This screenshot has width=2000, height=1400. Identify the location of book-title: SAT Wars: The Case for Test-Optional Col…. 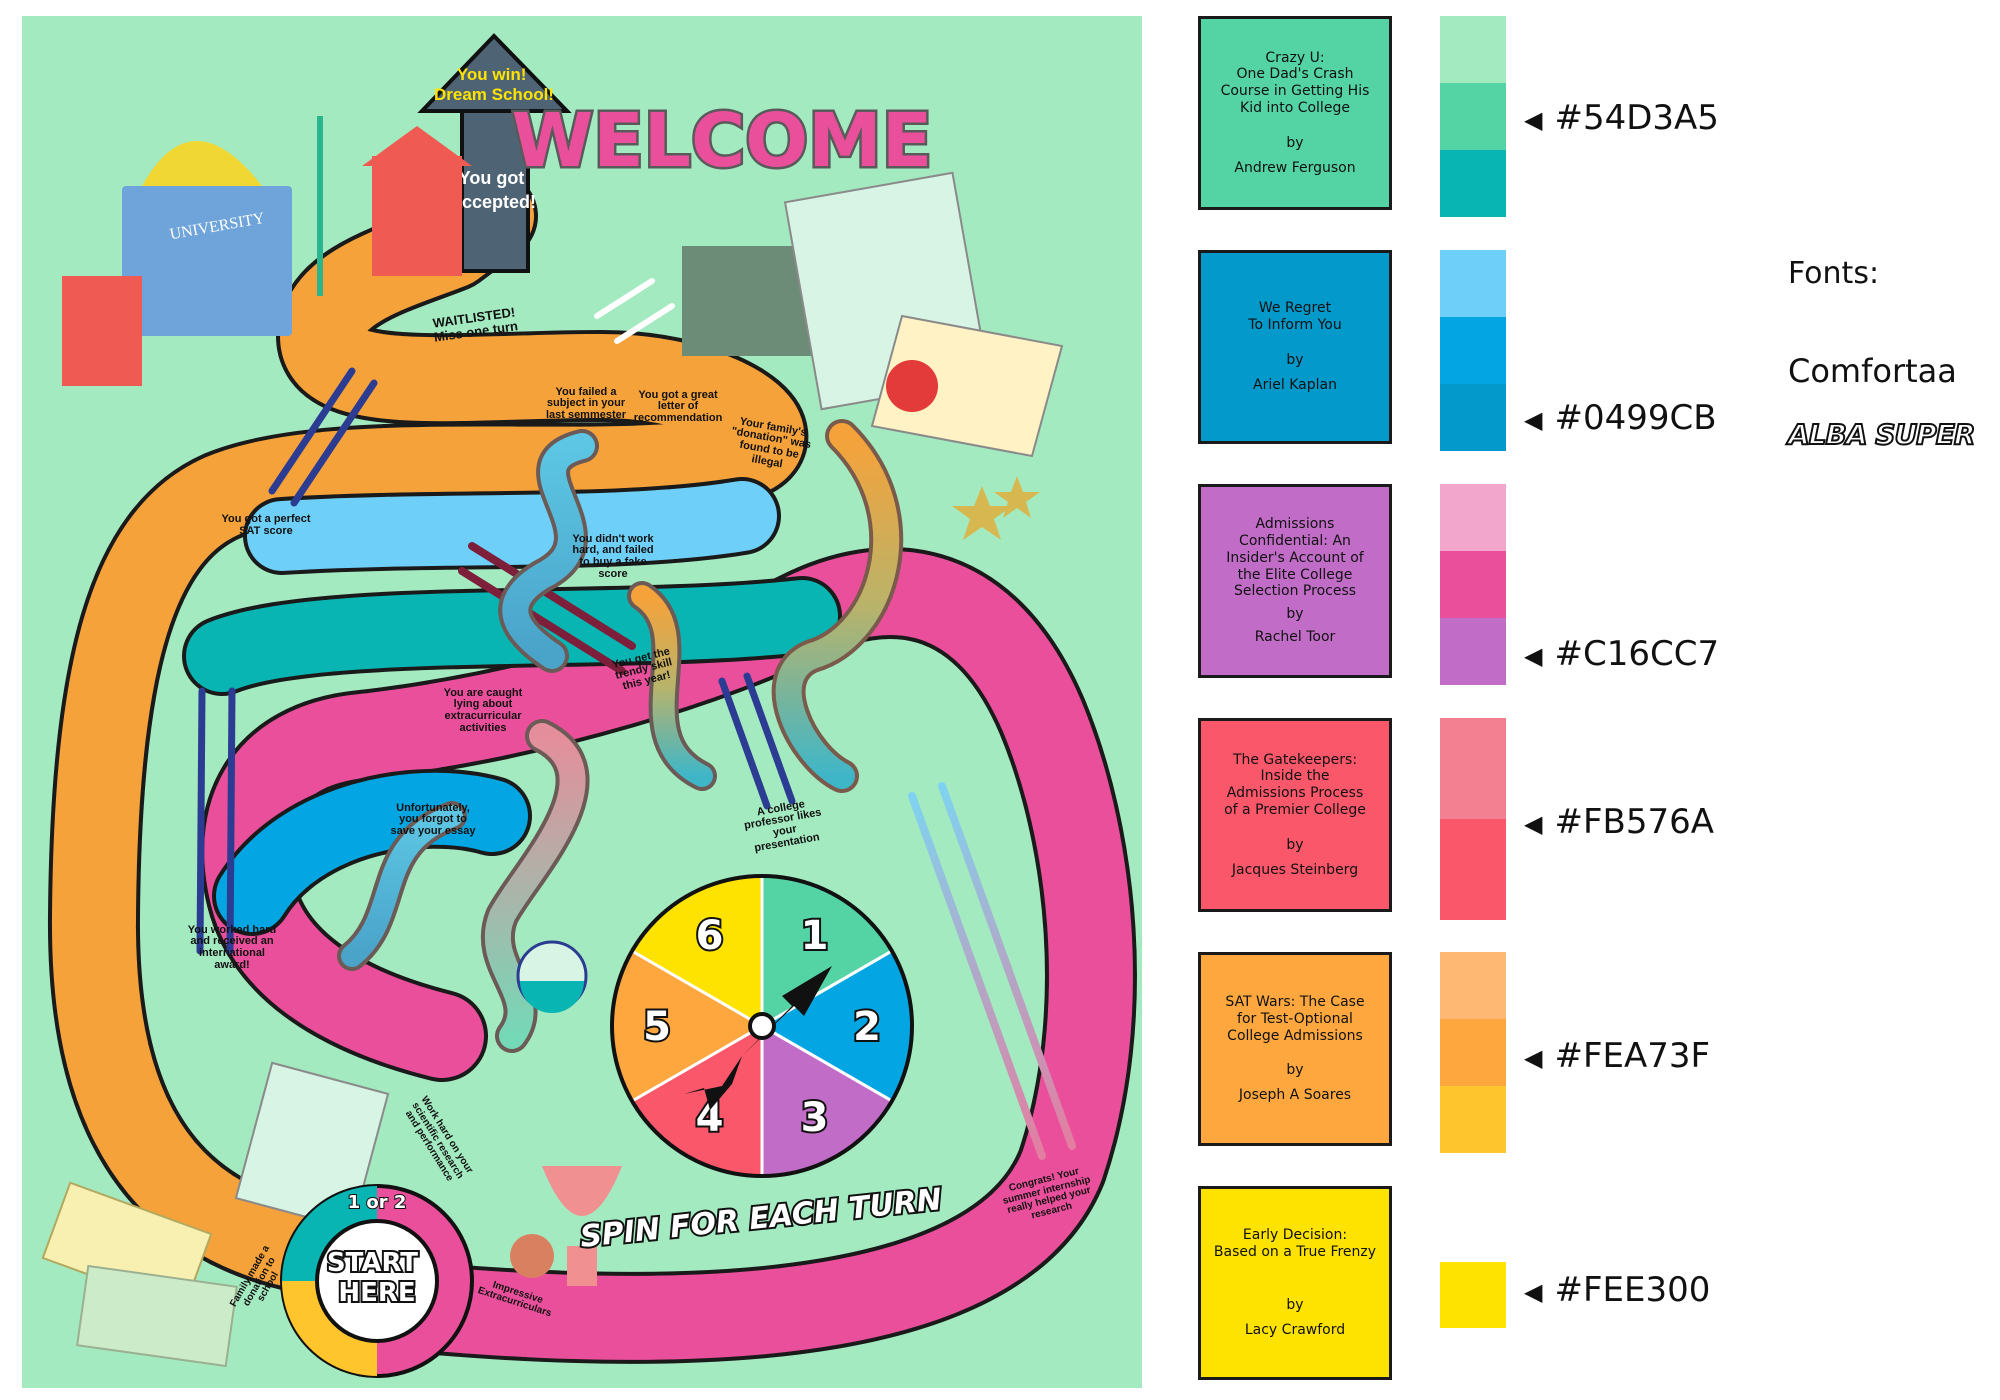
(1295, 1019).